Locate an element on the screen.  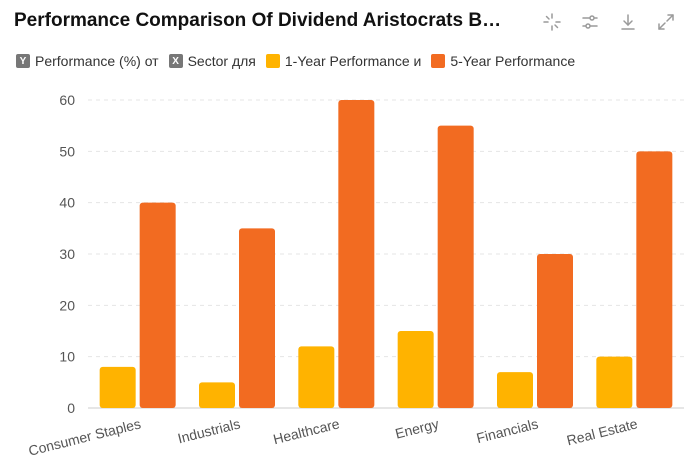
chart-toolbar is located at coordinates (609, 22).